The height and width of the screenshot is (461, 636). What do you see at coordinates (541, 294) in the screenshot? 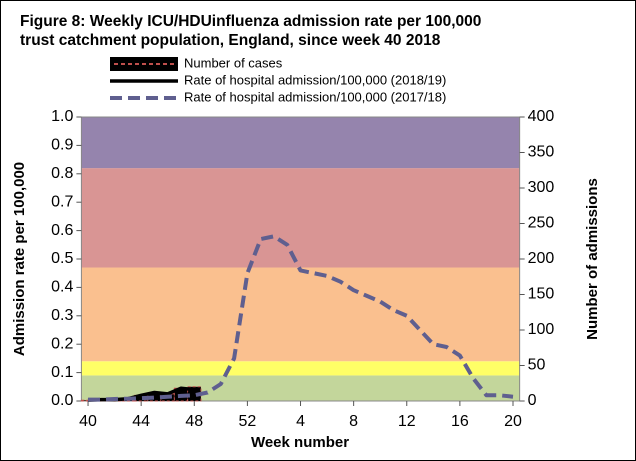
I see `y2-tick-label: 150` at bounding box center [541, 294].